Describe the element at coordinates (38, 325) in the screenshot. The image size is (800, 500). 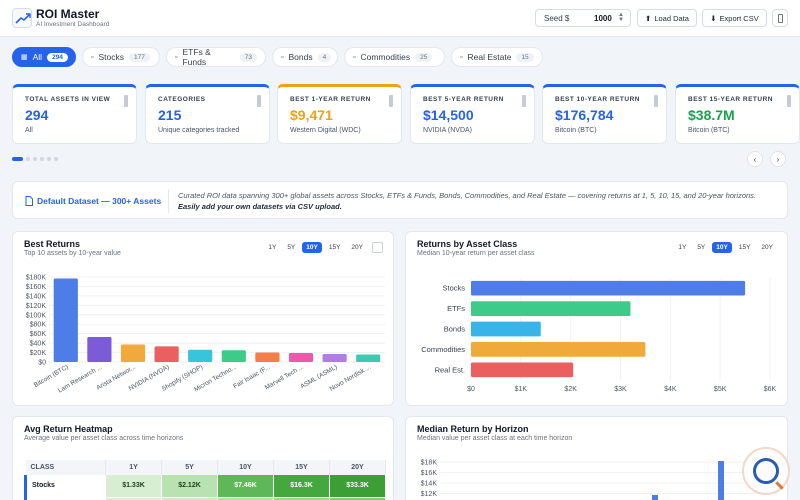
I see `y-tick-label: $80K` at that location.